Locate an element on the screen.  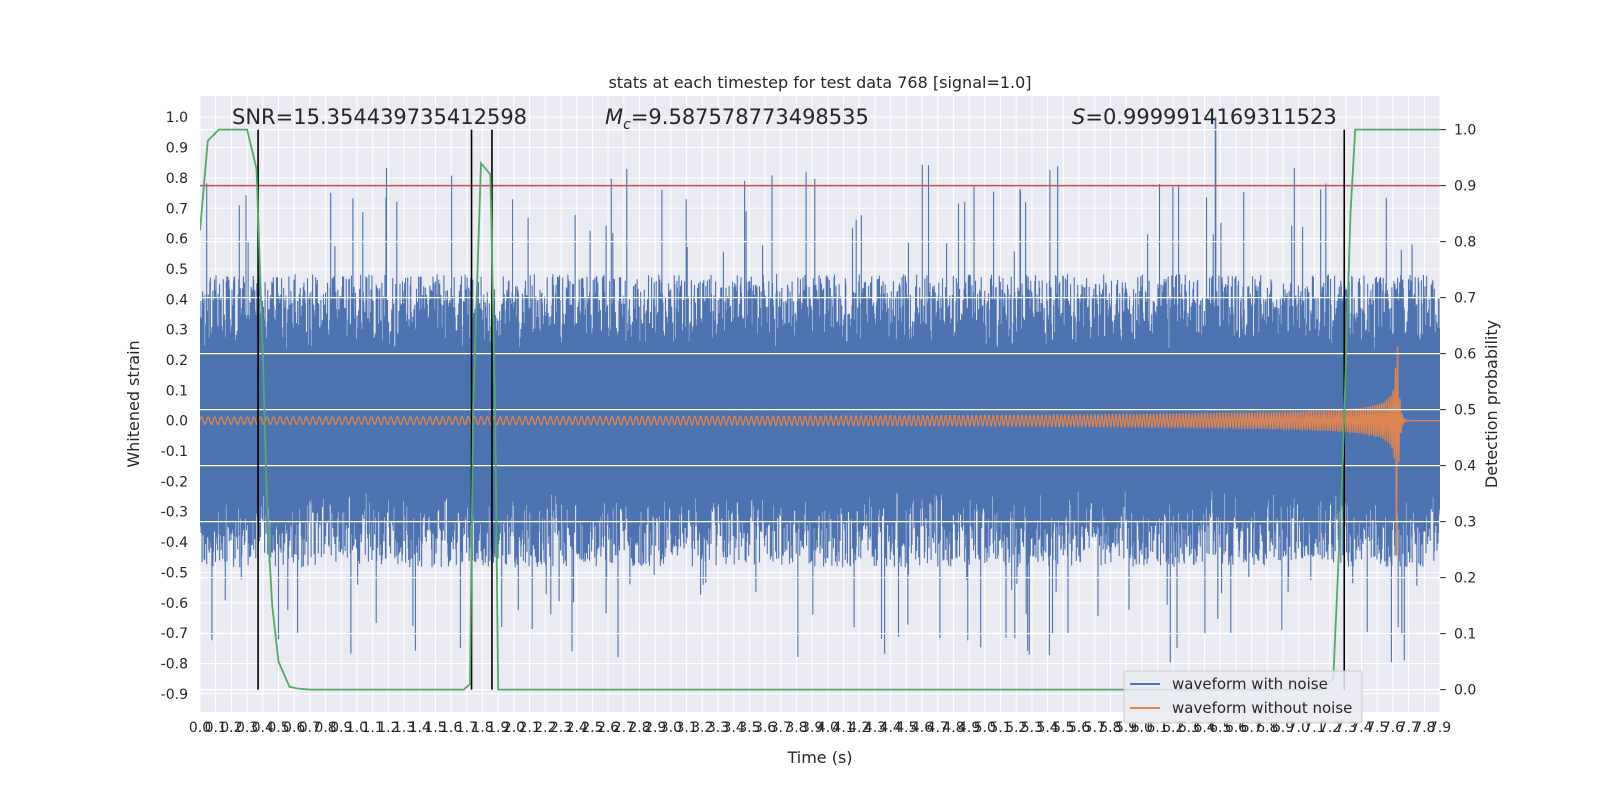
x-tick-label: 3.0 is located at coordinates (671, 728).